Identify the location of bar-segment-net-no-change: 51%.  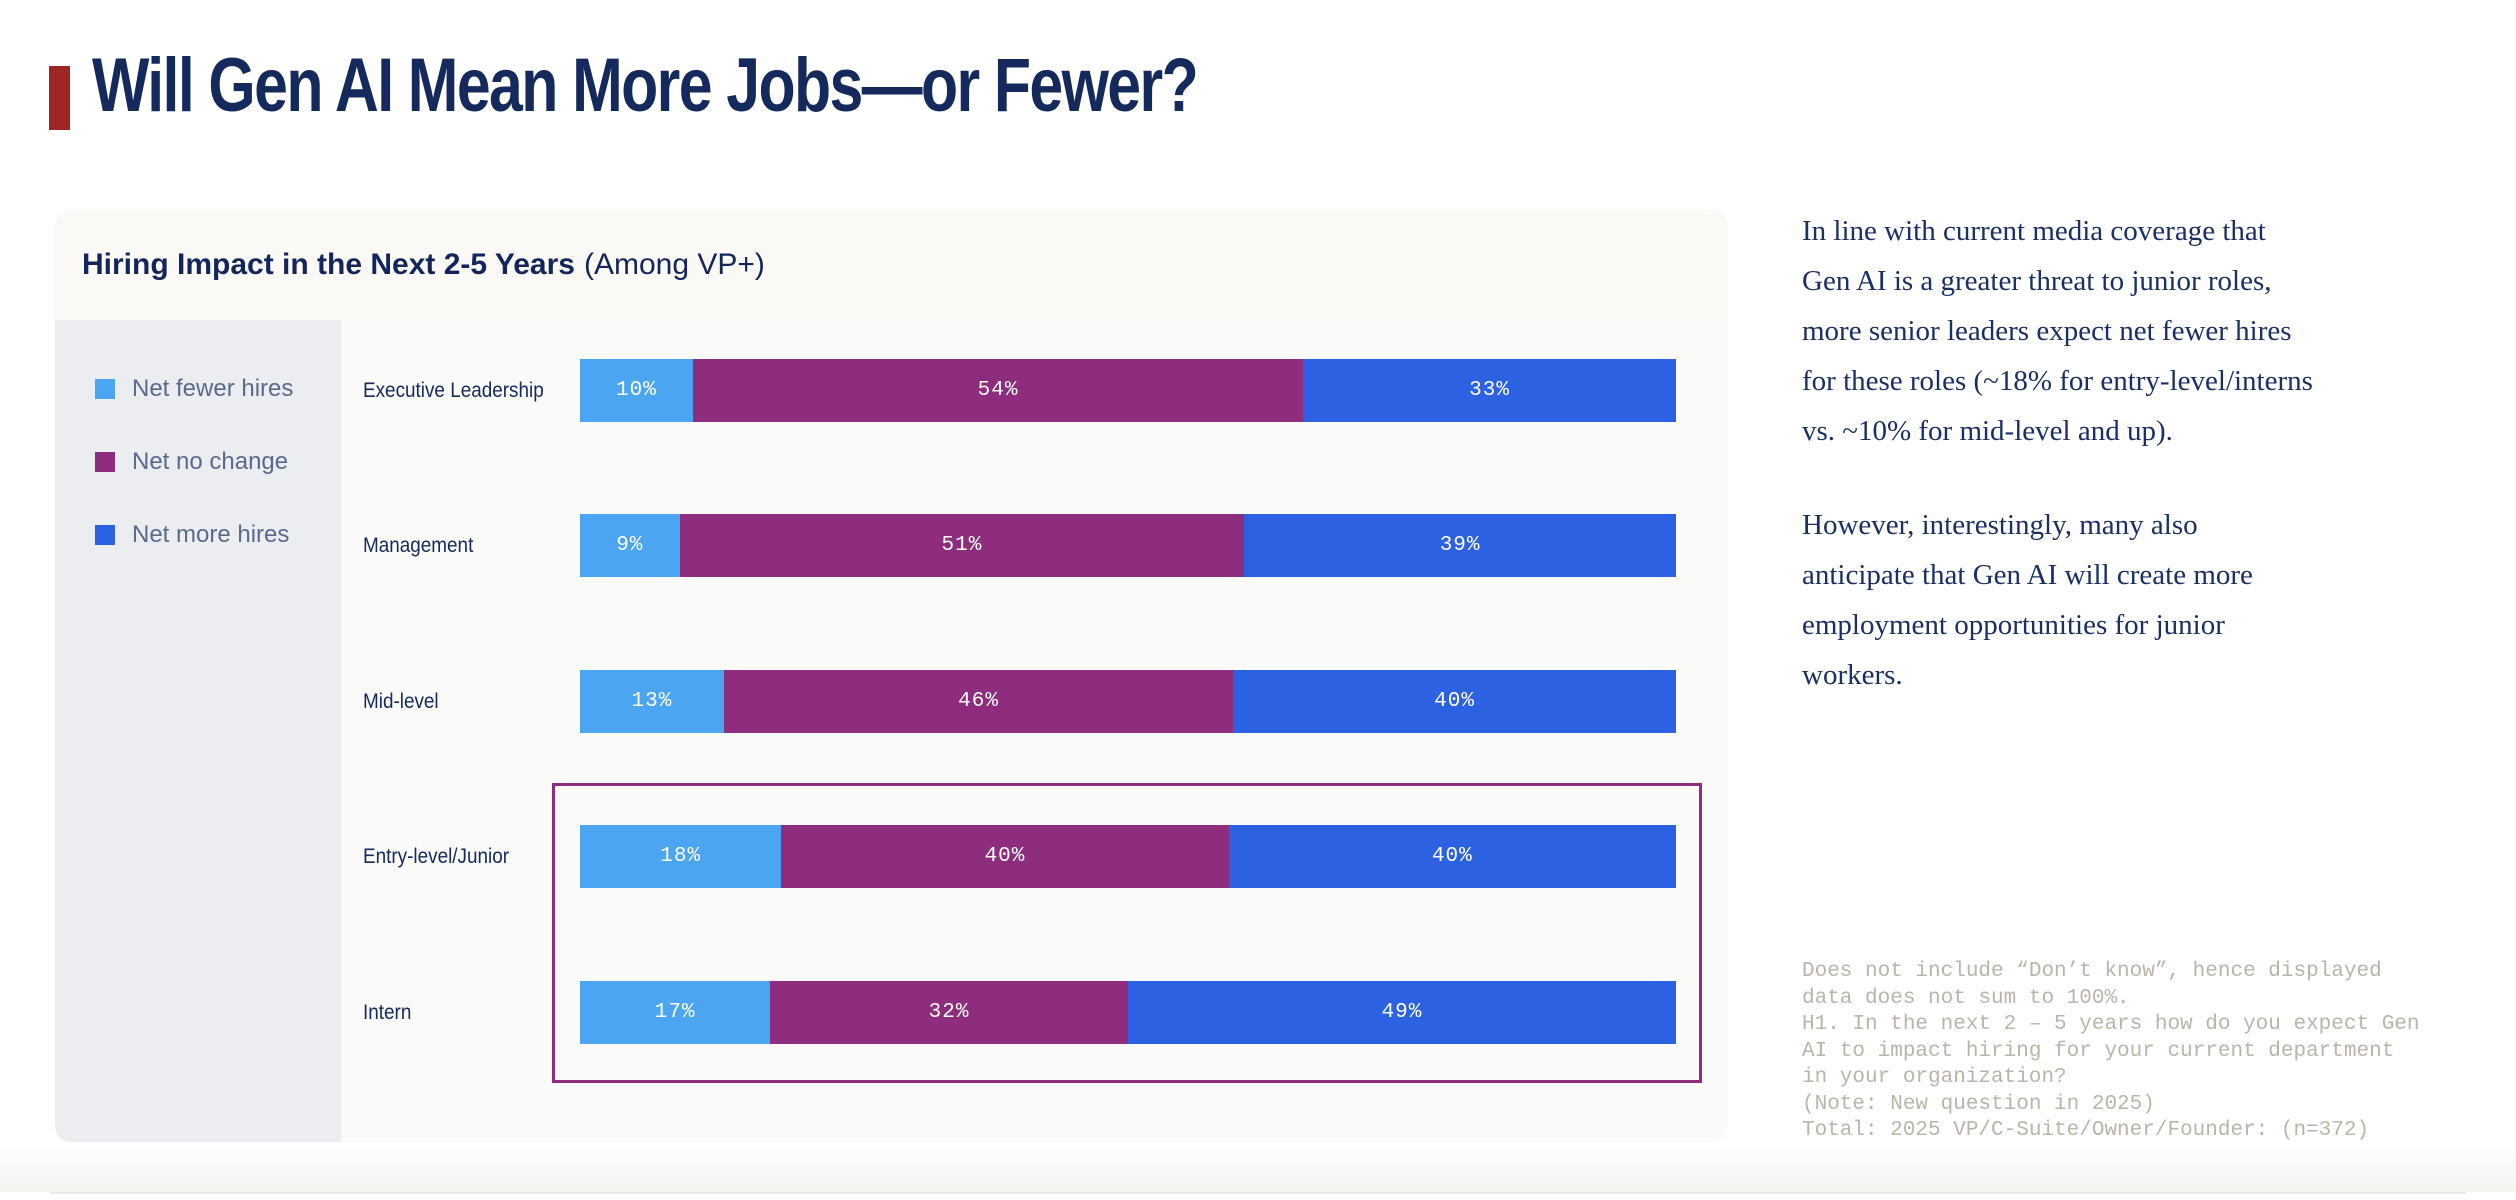
(962, 545).